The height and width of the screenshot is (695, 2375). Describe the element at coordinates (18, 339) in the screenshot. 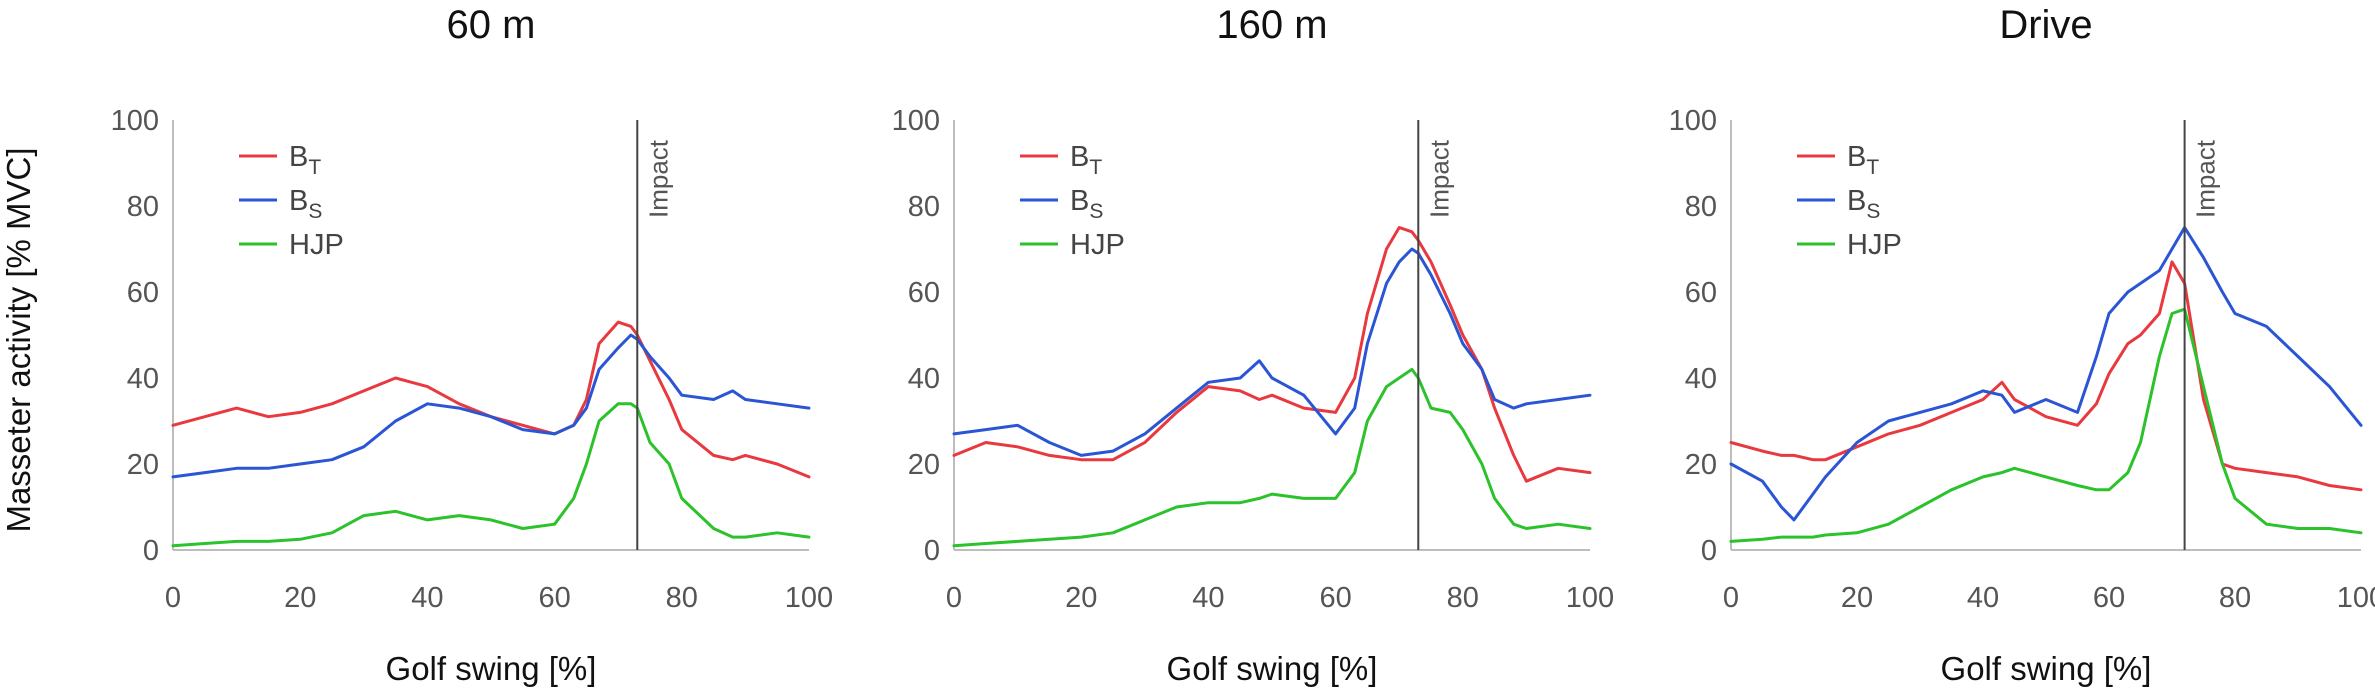

I see `y-axis-label: Masseter activity [% MVC]` at that location.